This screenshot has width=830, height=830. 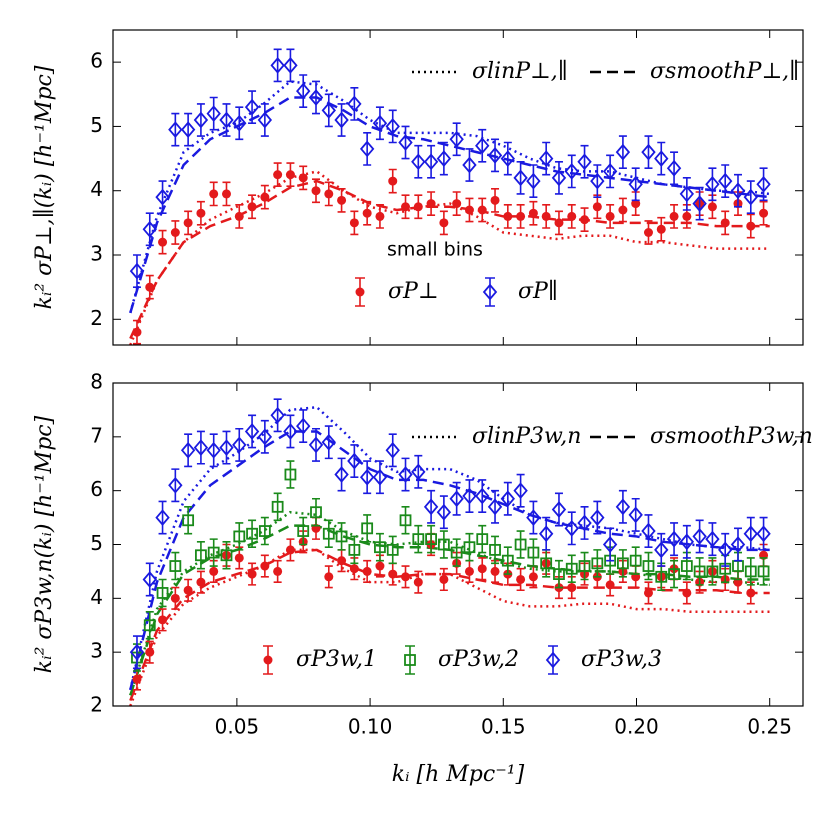 What do you see at coordinates (538, 291) in the screenshot?
I see `legend-label: σP∥` at bounding box center [538, 291].